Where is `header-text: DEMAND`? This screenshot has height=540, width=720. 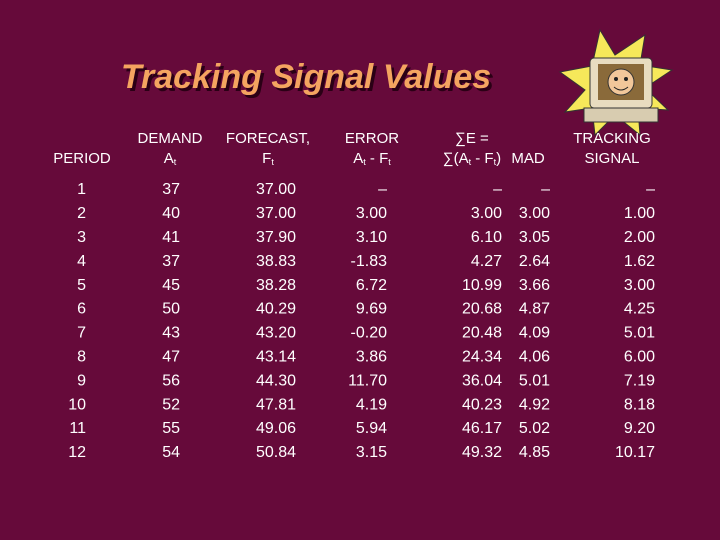
header-text: DEMAND is located at coordinates (169, 138).